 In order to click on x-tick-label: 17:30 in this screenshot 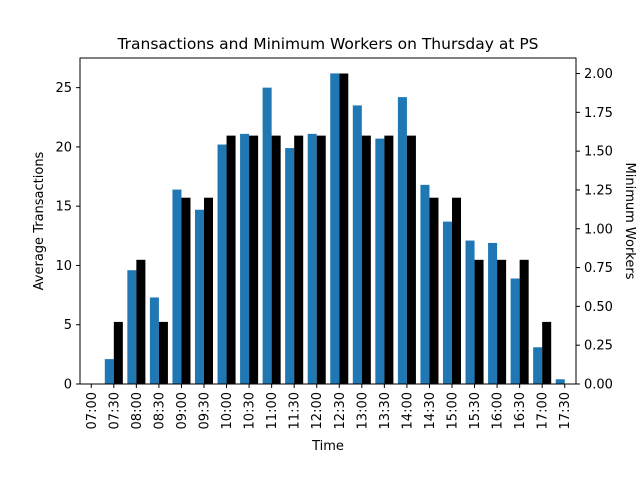, I will do `click(565, 410)`.